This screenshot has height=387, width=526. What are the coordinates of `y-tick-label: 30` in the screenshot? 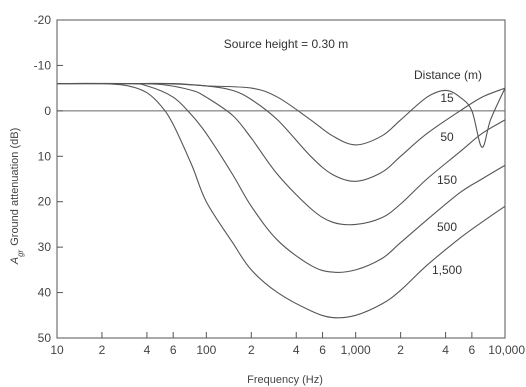 It's located at (45, 247).